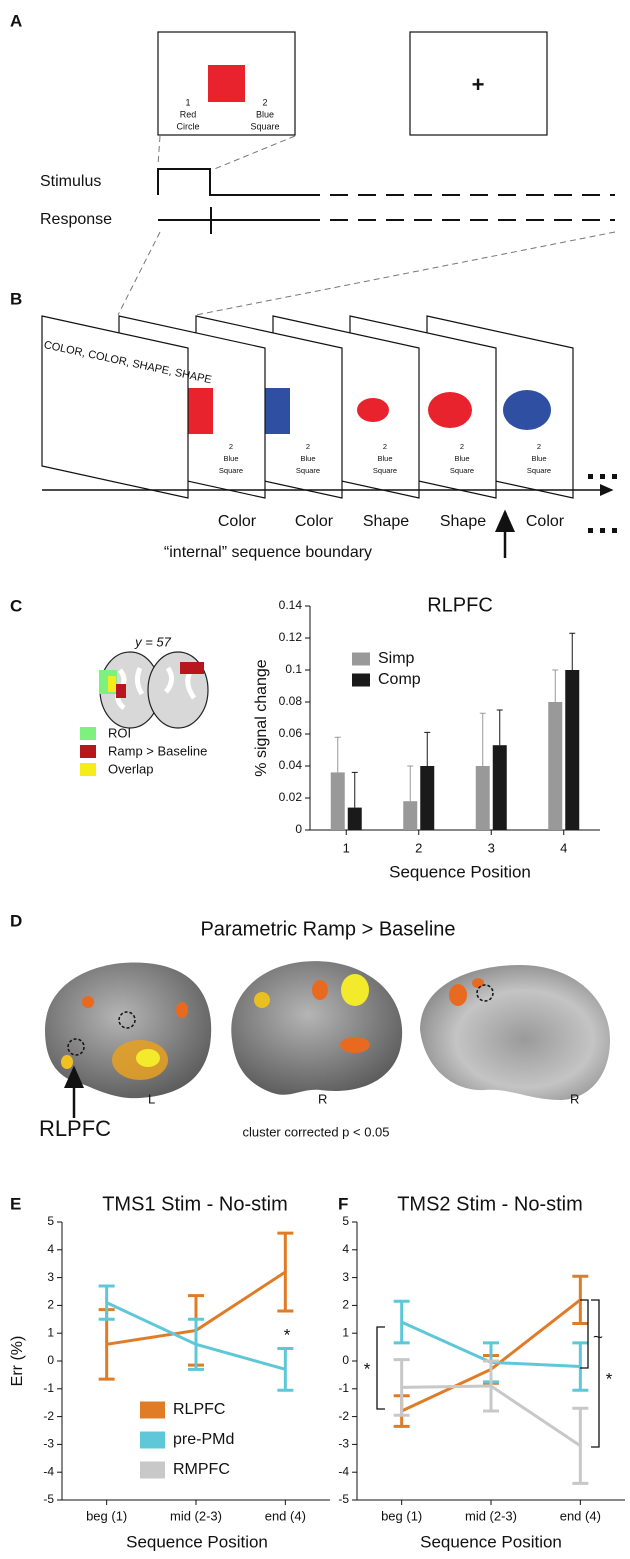  What do you see at coordinates (16, 605) in the screenshot?
I see `panel-label: C` at bounding box center [16, 605].